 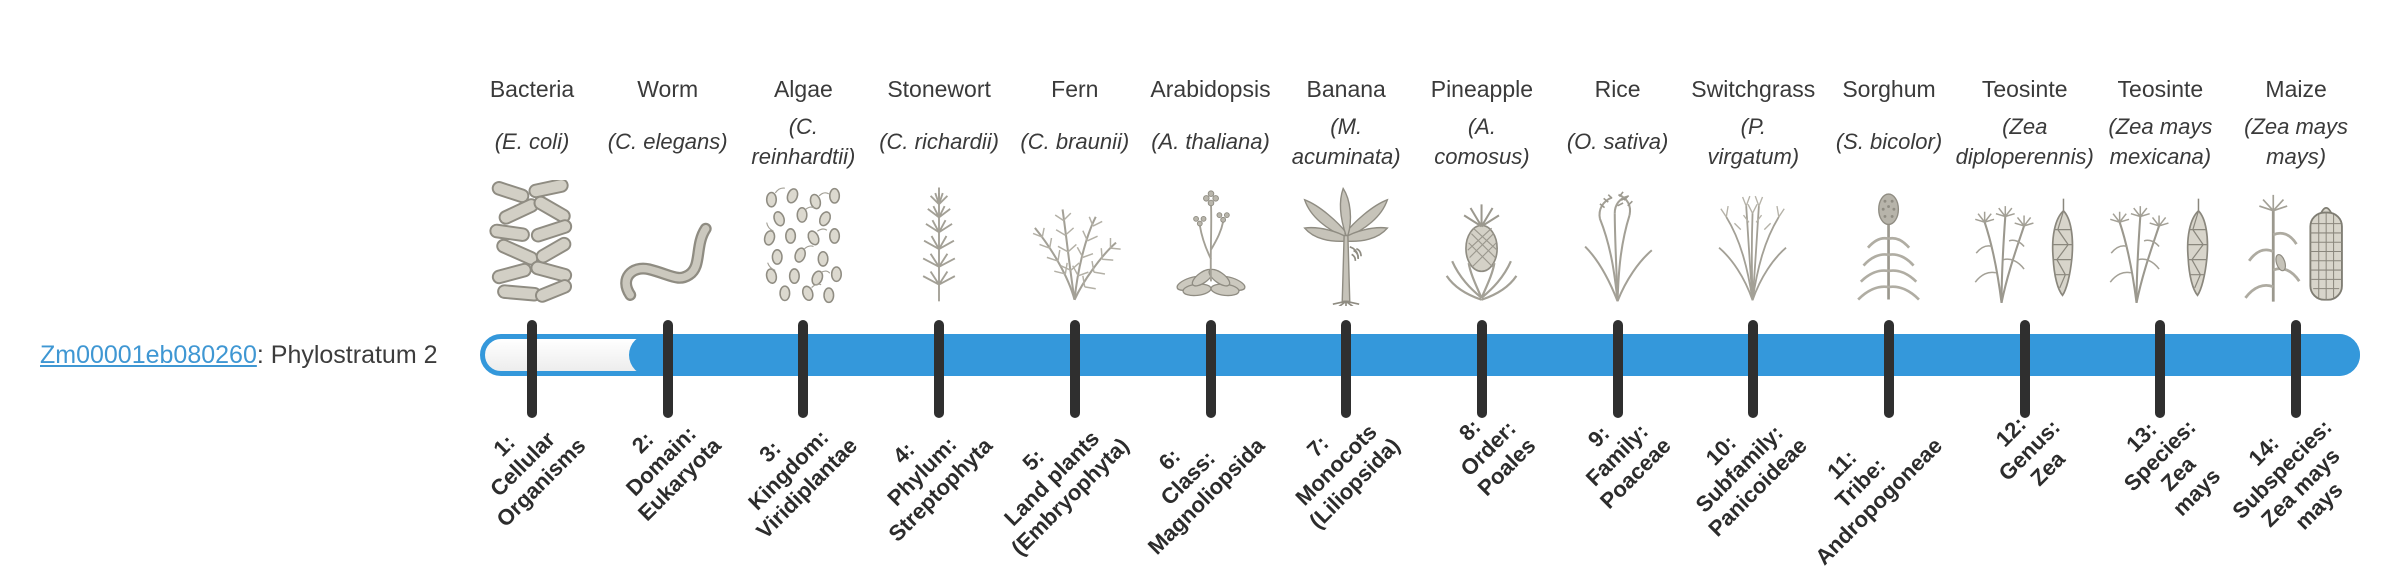 I want to click on organism-column: Teosinte (Zea diploperennis), so click(x=2025, y=191).